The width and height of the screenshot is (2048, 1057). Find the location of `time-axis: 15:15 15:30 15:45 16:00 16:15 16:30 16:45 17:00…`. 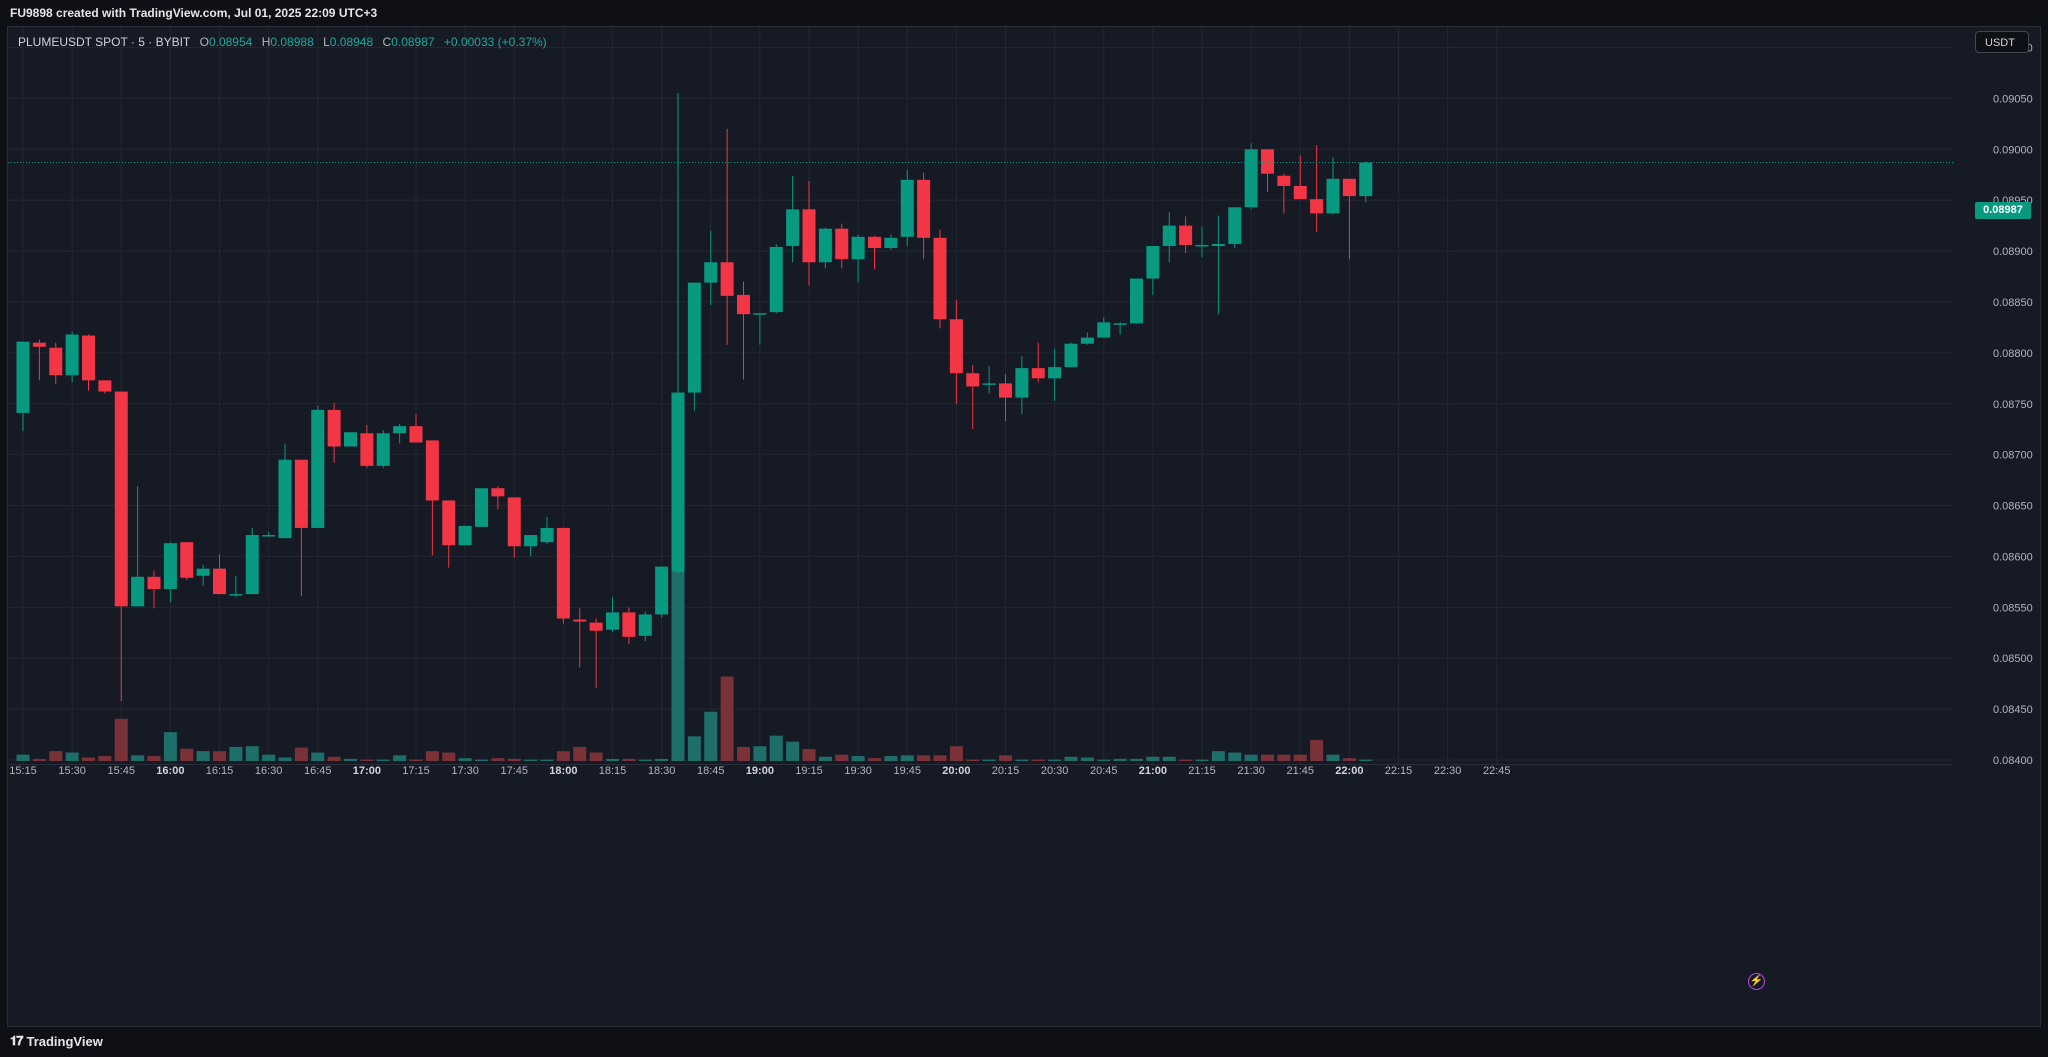

time-axis: 15:15 15:30 15:45 16:00 16:15 16:30 16:45 17:00… is located at coordinates (759, 771).